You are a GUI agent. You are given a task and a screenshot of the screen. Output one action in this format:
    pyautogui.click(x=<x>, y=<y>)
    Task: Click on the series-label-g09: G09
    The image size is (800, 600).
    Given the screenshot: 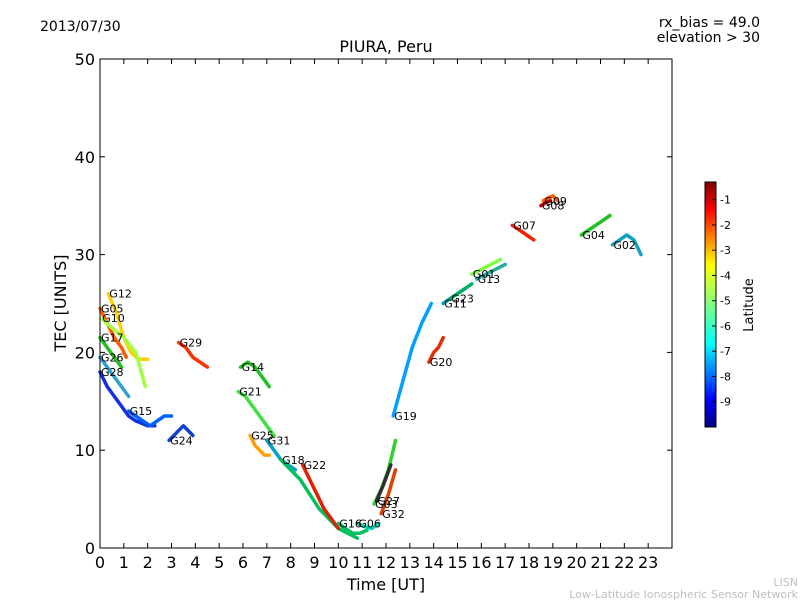 What is the action you would take?
    pyautogui.click(x=555, y=201)
    